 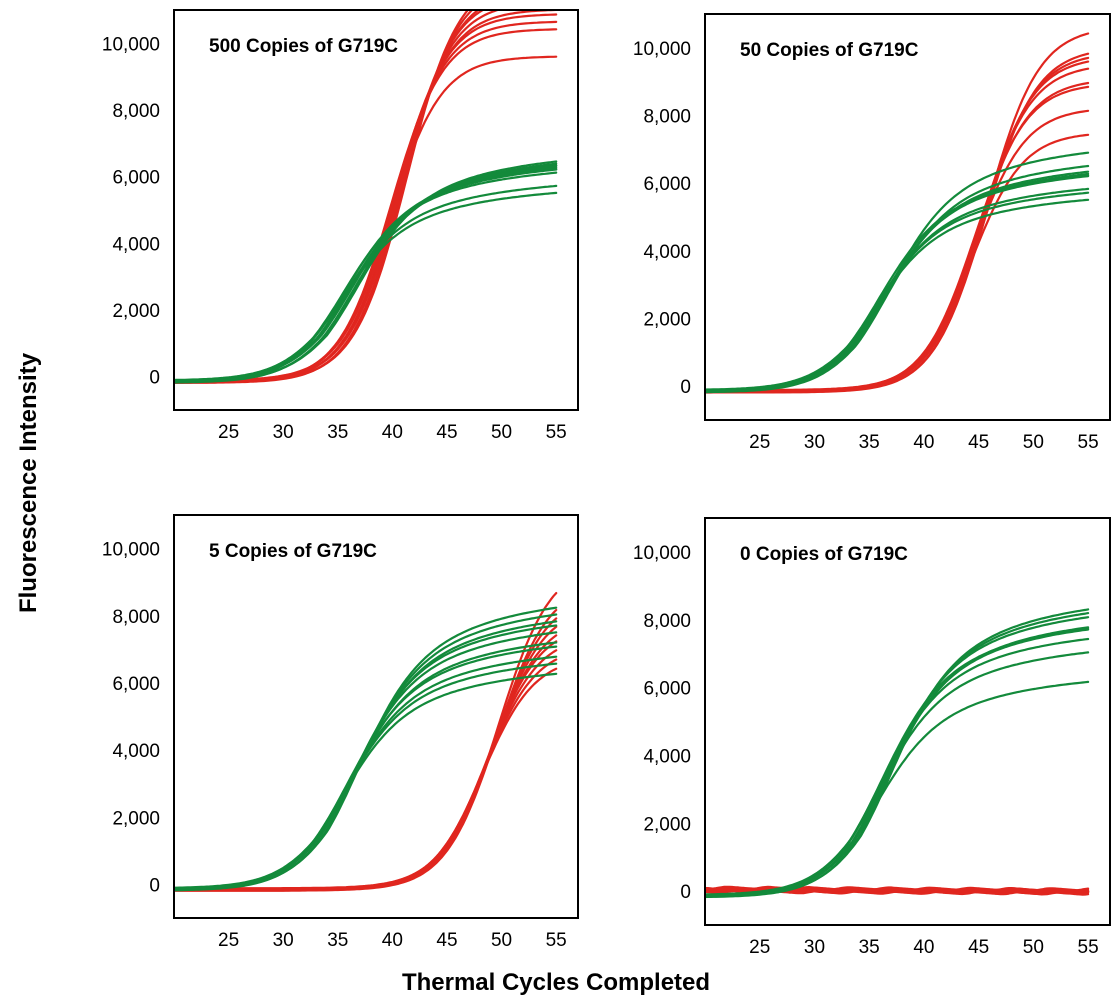 What do you see at coordinates (28, 482) in the screenshot?
I see `y-axis-title: Fluorescence Intensity` at bounding box center [28, 482].